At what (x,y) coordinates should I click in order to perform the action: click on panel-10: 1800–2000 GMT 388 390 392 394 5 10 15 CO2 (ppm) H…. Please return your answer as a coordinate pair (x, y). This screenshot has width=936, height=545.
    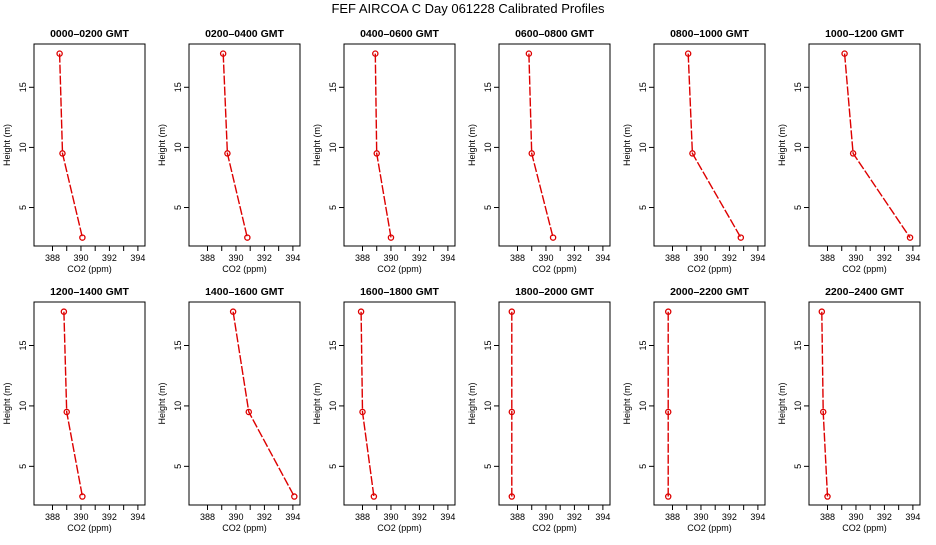
    Looking at the image, I should click on (539, 409).